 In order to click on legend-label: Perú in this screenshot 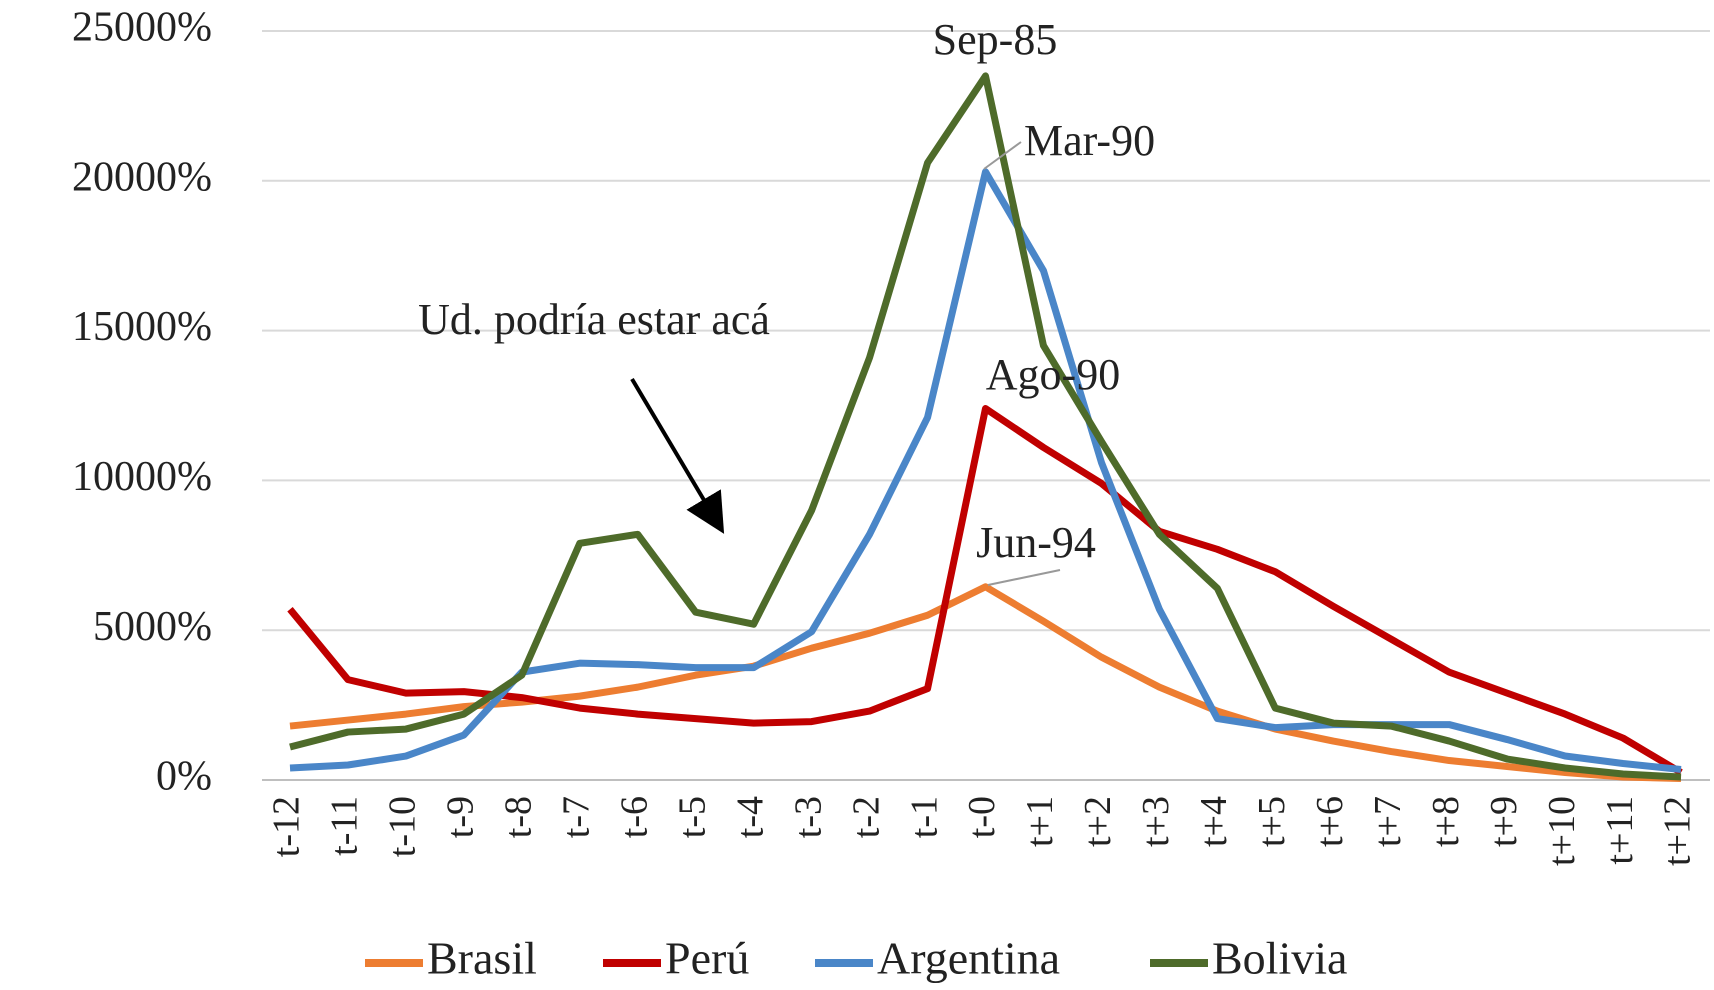, I will do `click(707, 958)`.